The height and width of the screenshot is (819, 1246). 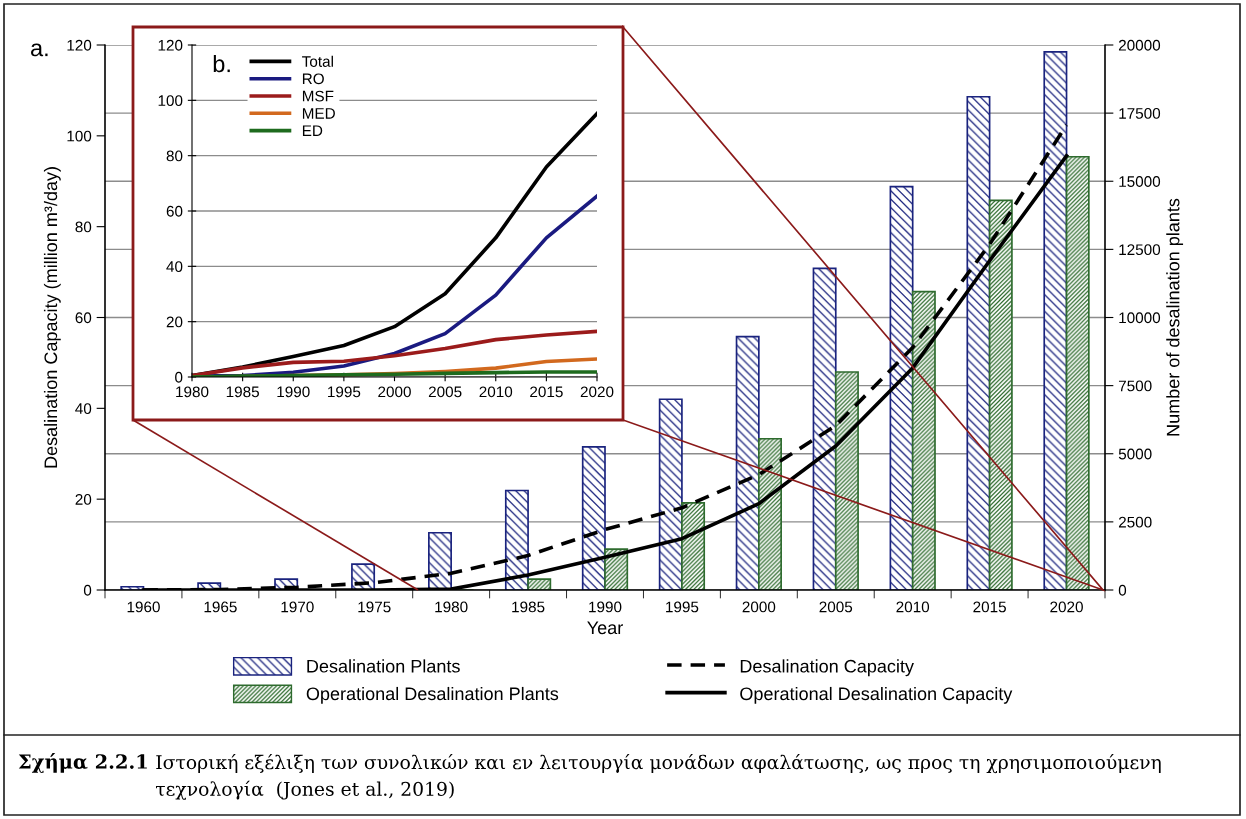 I want to click on annotation: b., so click(x=221, y=63).